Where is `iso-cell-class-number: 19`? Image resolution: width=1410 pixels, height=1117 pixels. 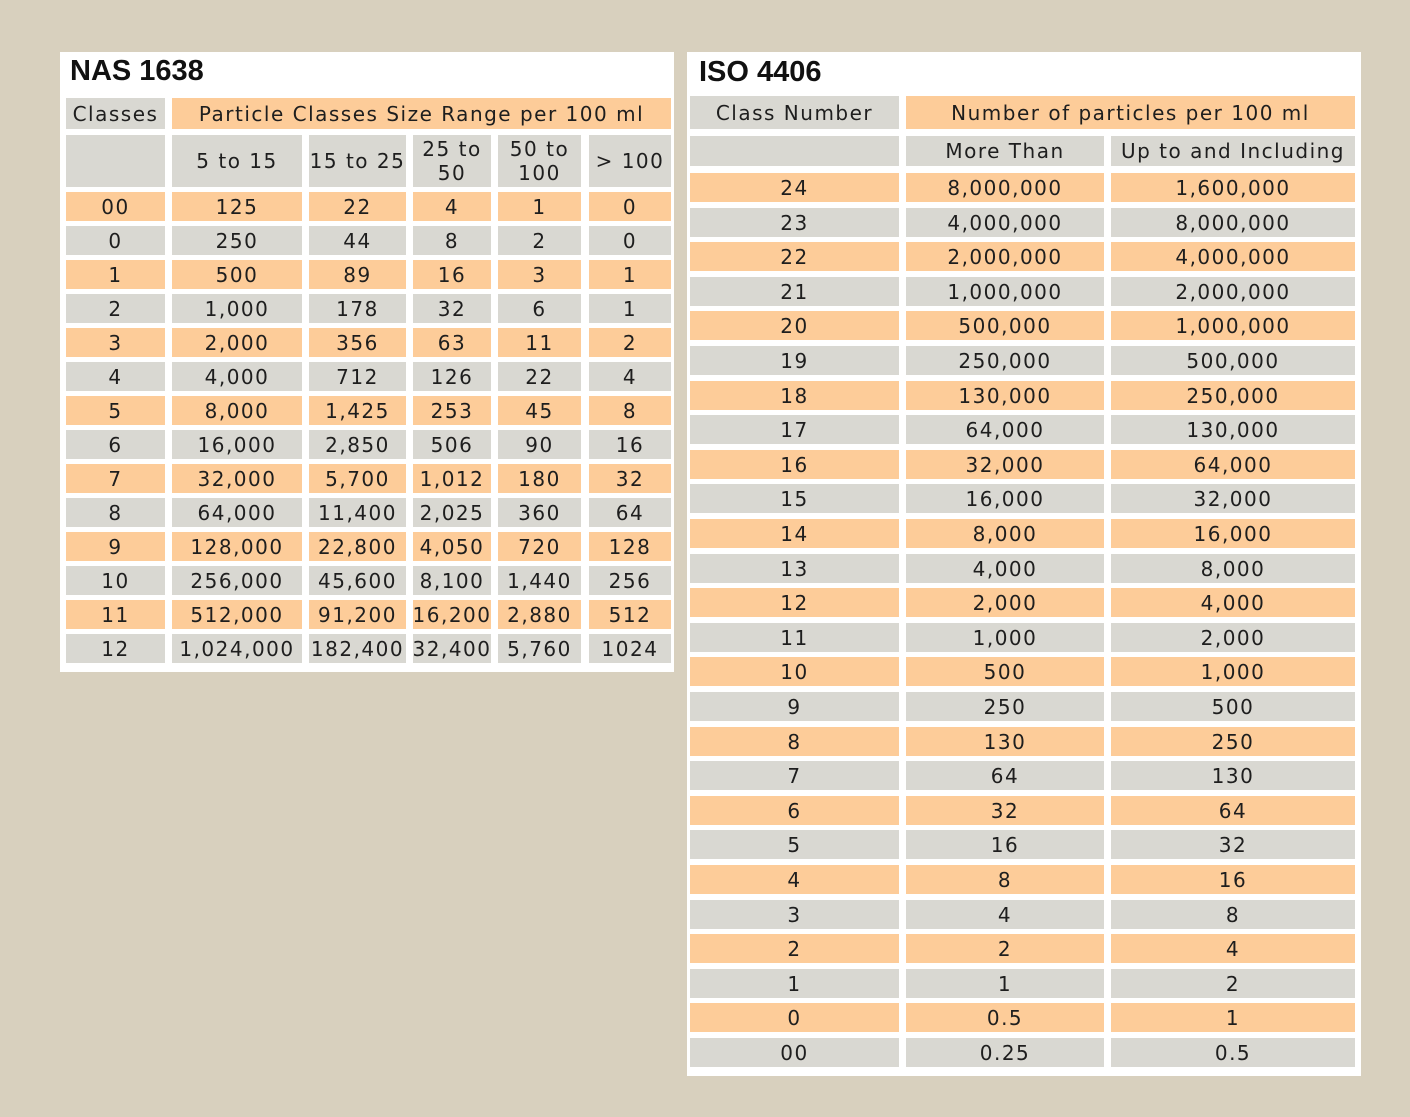
iso-cell-class-number: 19 is located at coordinates (794, 360).